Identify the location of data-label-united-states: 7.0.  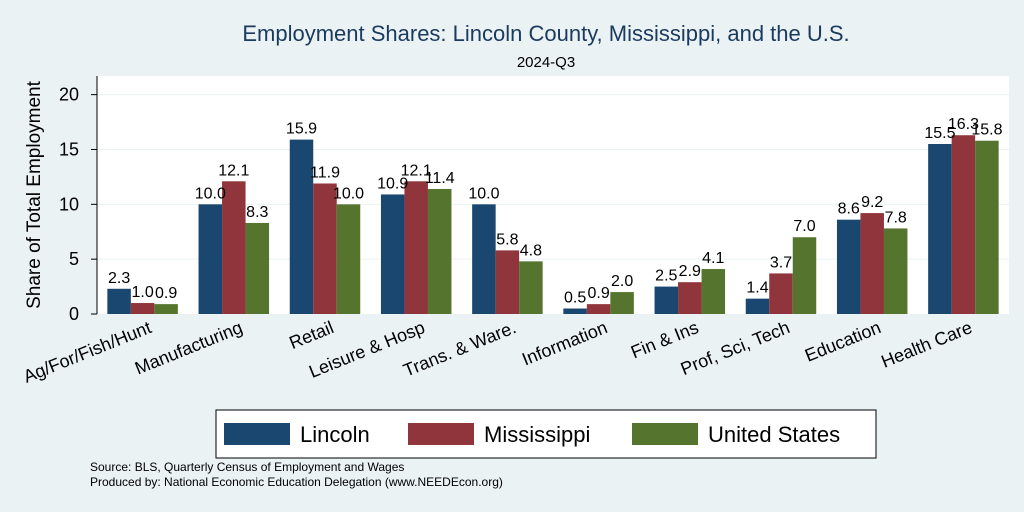
(804, 226).